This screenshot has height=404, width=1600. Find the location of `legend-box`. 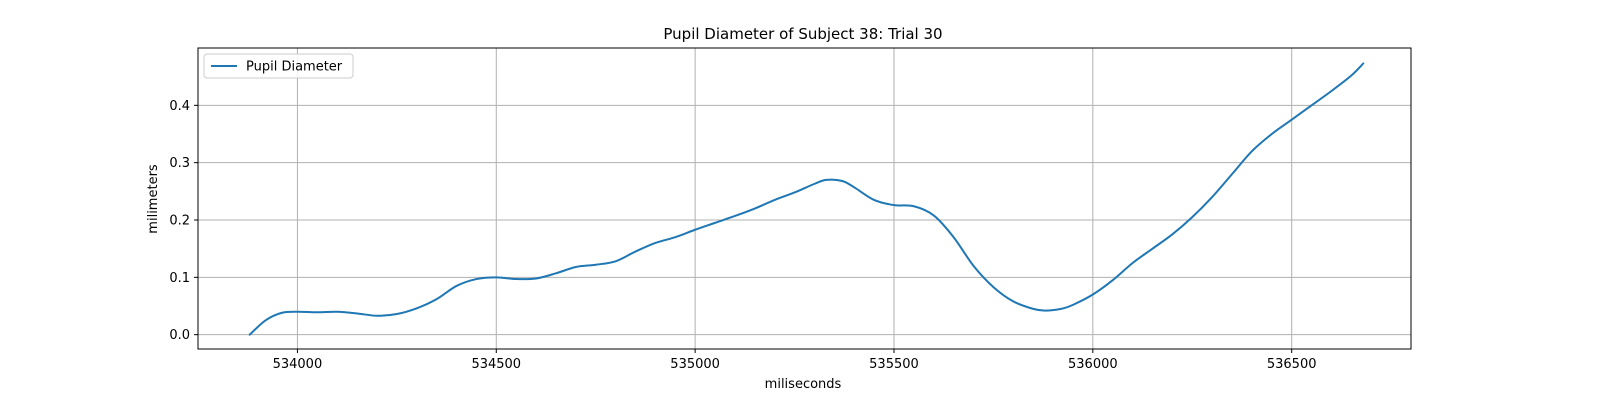

legend-box is located at coordinates (278, 66).